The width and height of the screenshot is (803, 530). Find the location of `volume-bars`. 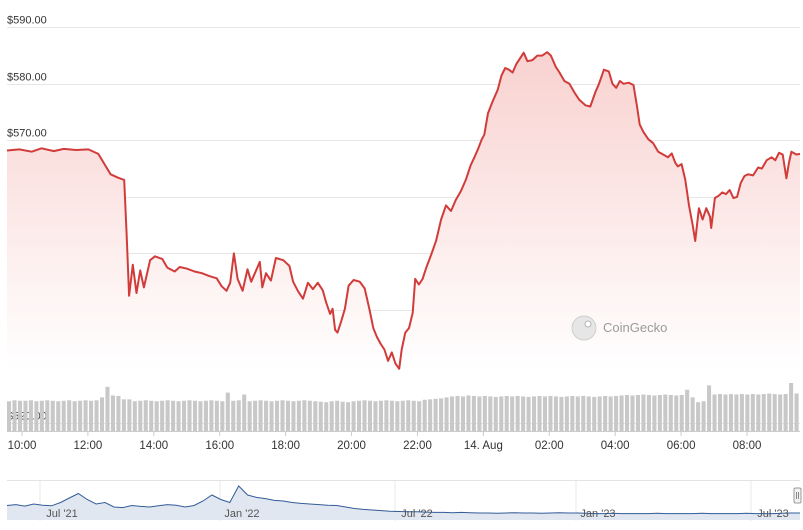

volume-bars is located at coordinates (403, 407).